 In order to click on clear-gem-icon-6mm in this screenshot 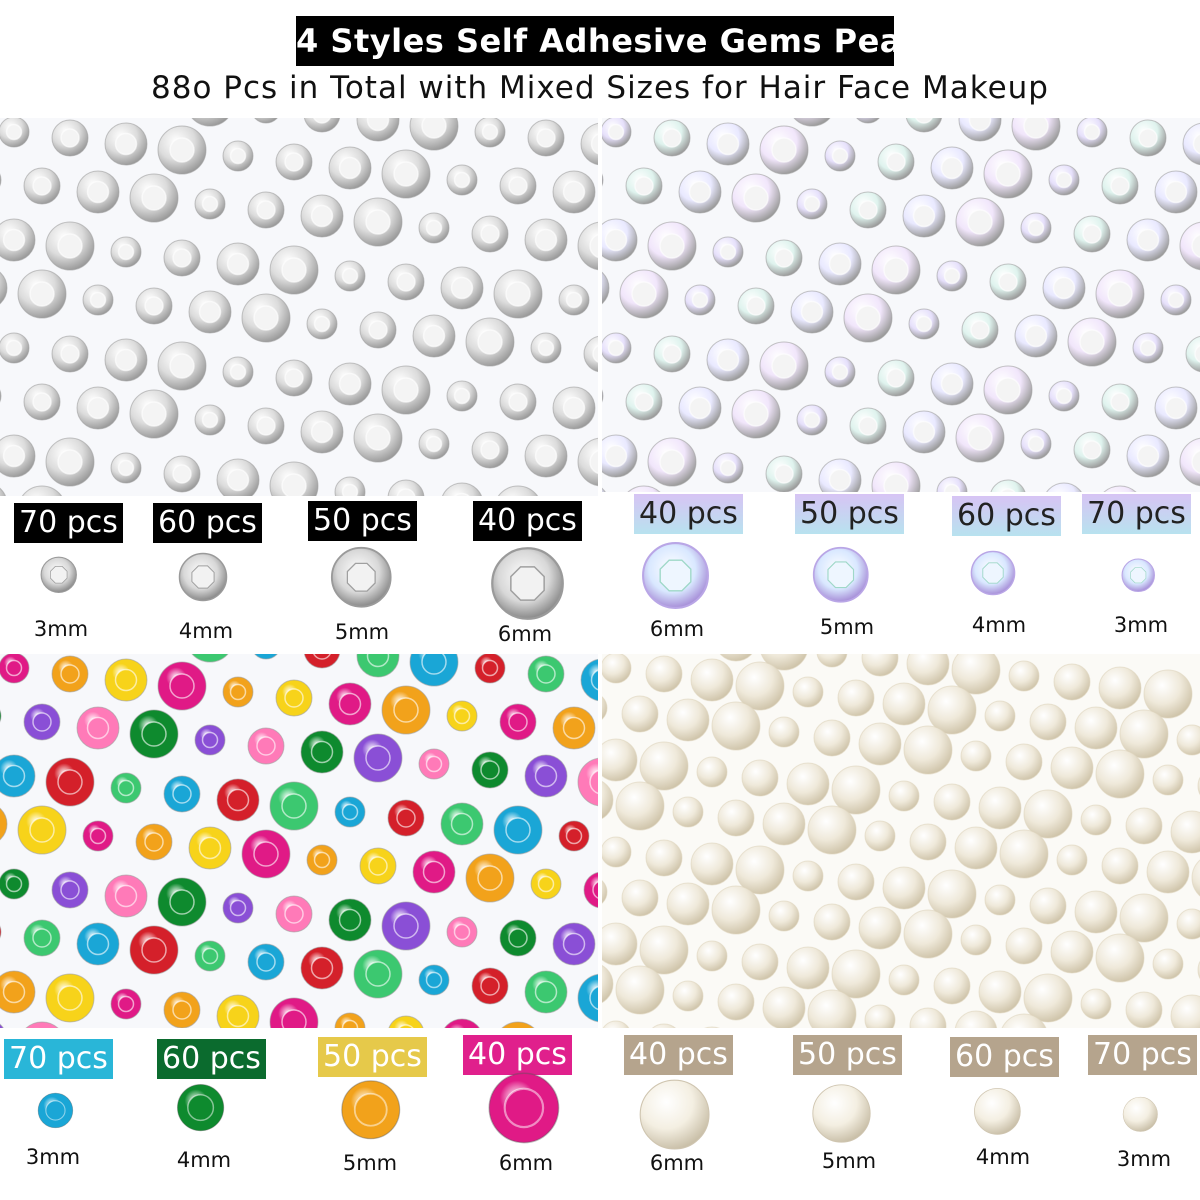, I will do `click(527, 585)`.